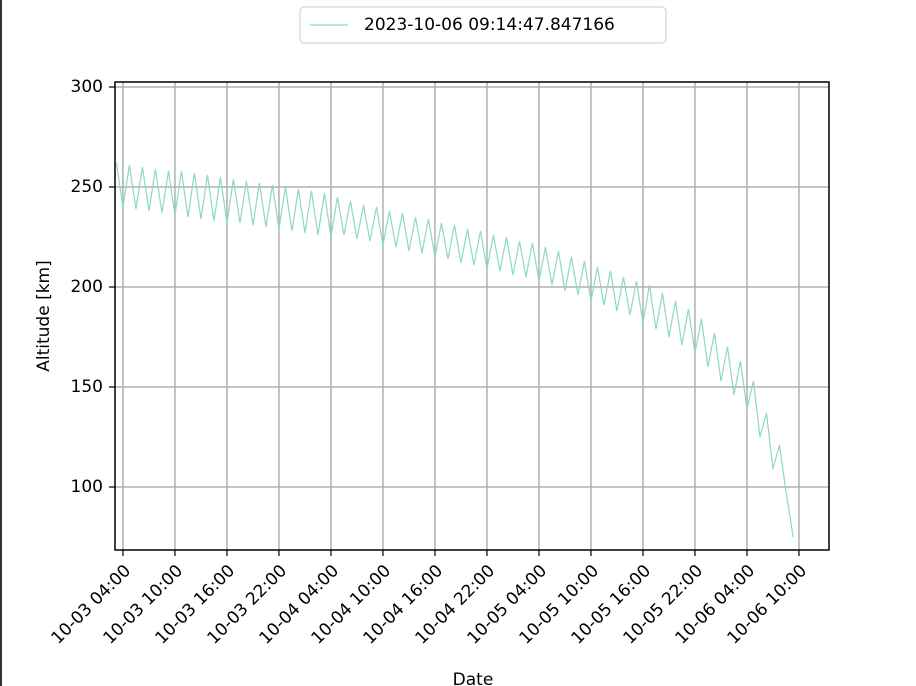 This screenshot has height=686, width=916. I want to click on legend-box, so click(483, 25).